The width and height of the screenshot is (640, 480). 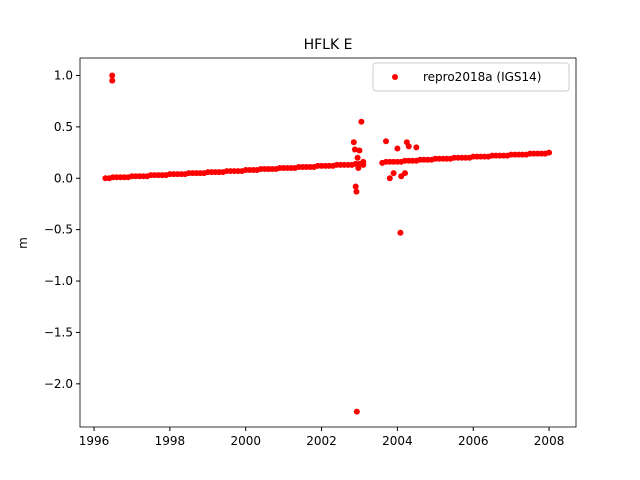 What do you see at coordinates (321, 441) in the screenshot?
I see `x-tick-label: 2002` at bounding box center [321, 441].